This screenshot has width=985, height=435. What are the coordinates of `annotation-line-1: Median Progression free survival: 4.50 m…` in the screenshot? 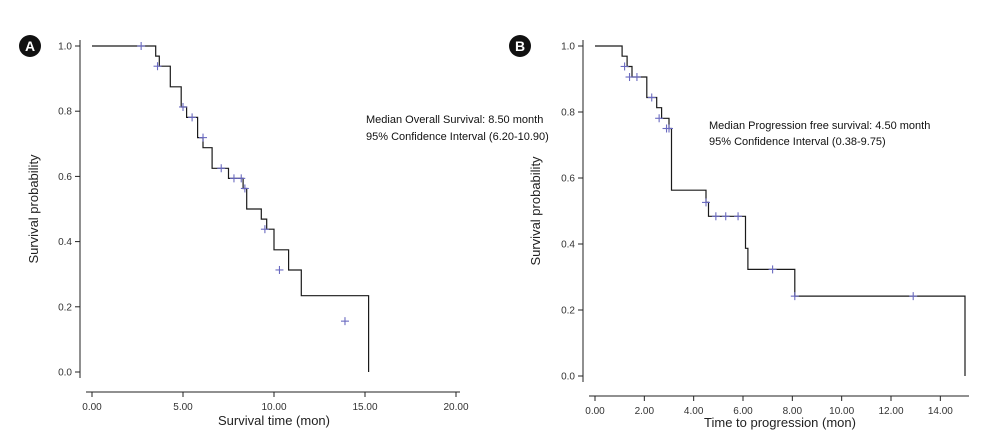 It's located at (819, 126).